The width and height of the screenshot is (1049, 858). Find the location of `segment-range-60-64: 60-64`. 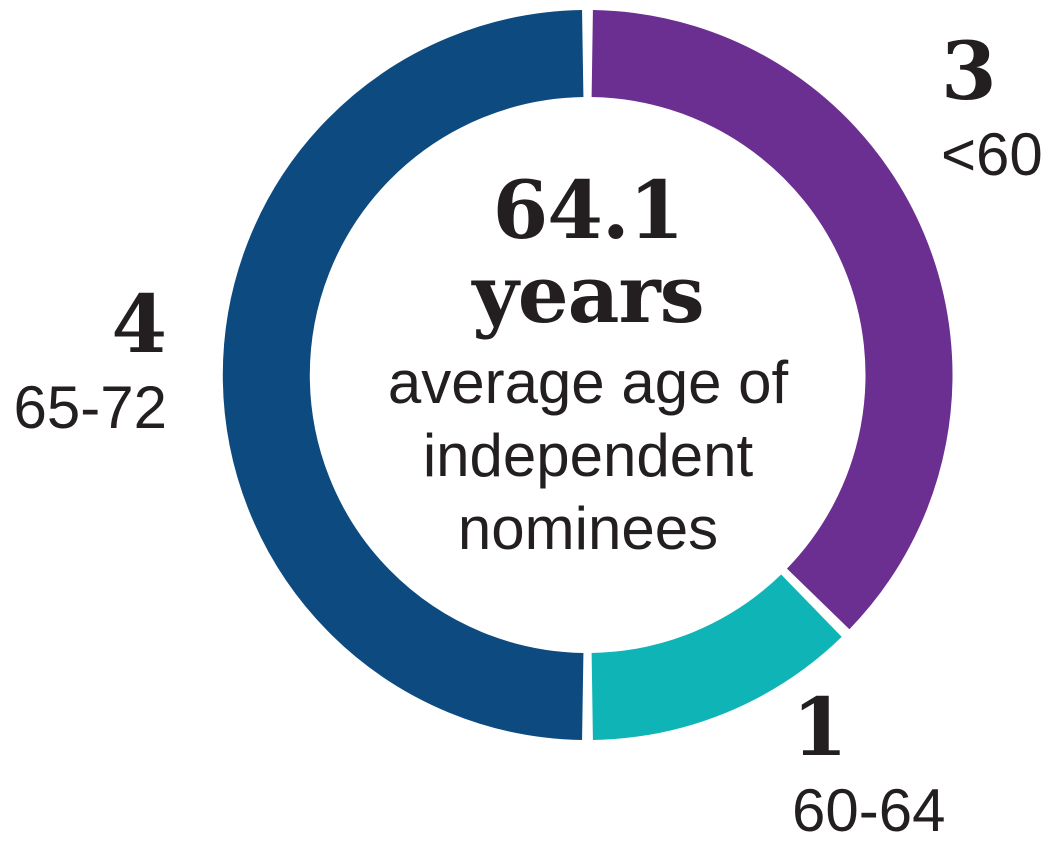

segment-range-60-64: 60-64 is located at coordinates (869, 810).